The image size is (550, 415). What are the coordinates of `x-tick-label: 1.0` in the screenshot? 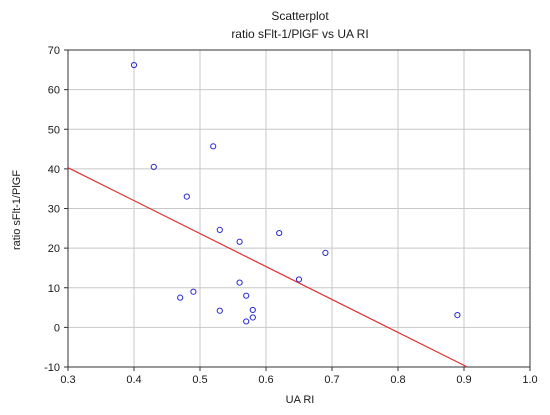 It's located at (529, 380).